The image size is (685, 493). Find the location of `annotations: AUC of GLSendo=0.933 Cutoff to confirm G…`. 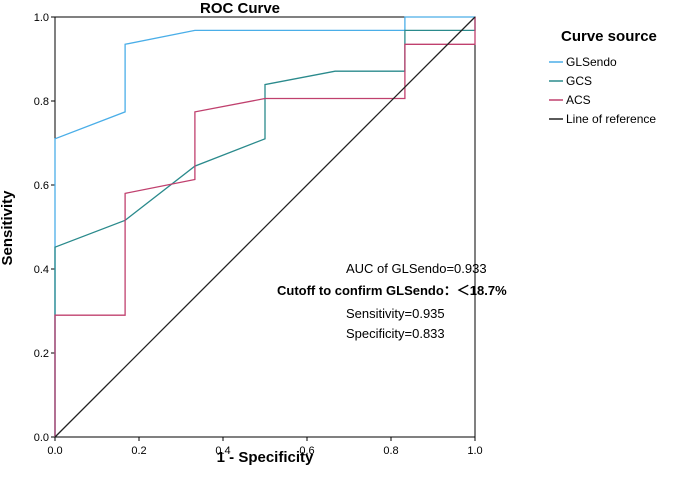

annotations: AUC of GLSendo=0.933 Cutoff to confirm G… is located at coordinates (392, 301).